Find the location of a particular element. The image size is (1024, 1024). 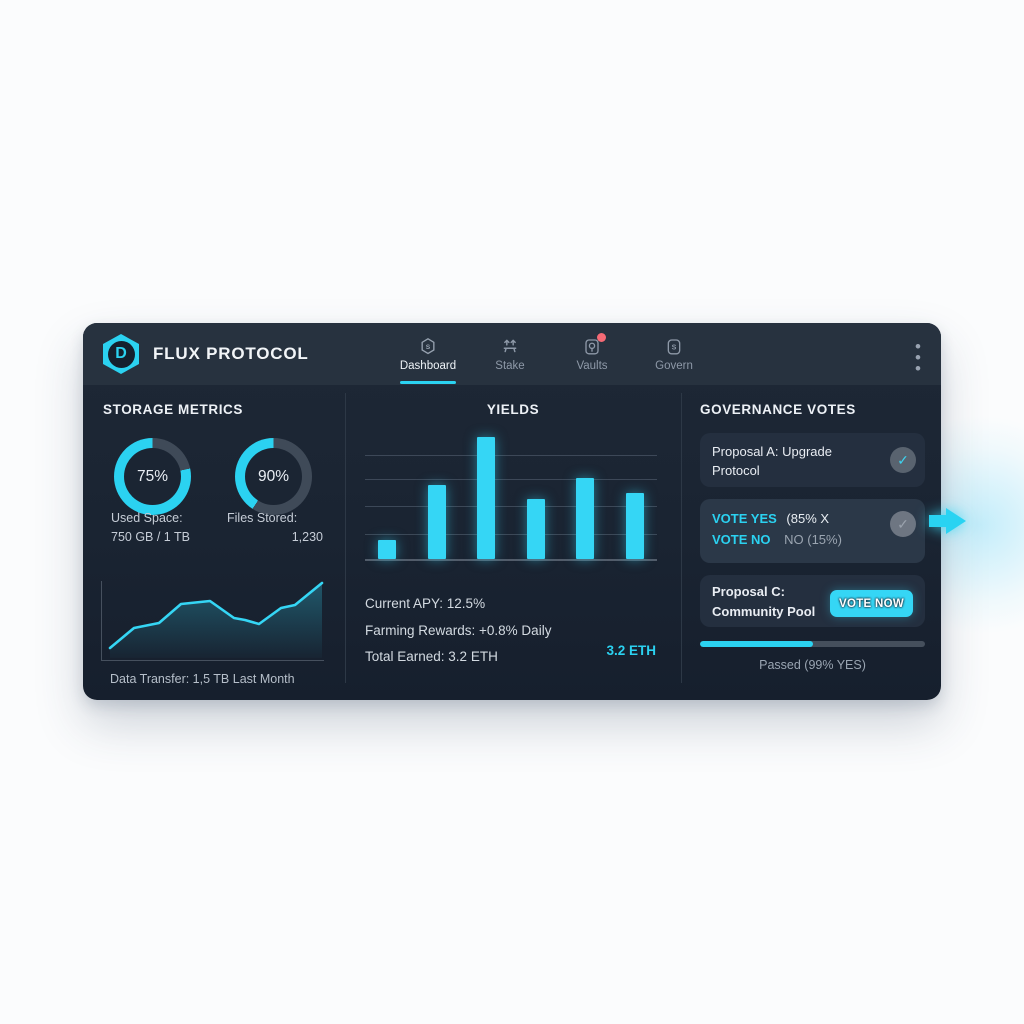

files-stored-value: 1,230 is located at coordinates (307, 537).